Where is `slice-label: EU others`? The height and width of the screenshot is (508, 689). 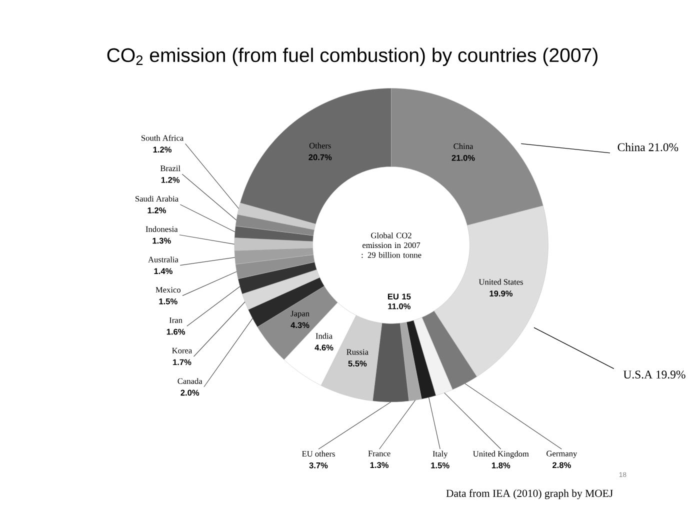 slice-label: EU others is located at coordinates (318, 453).